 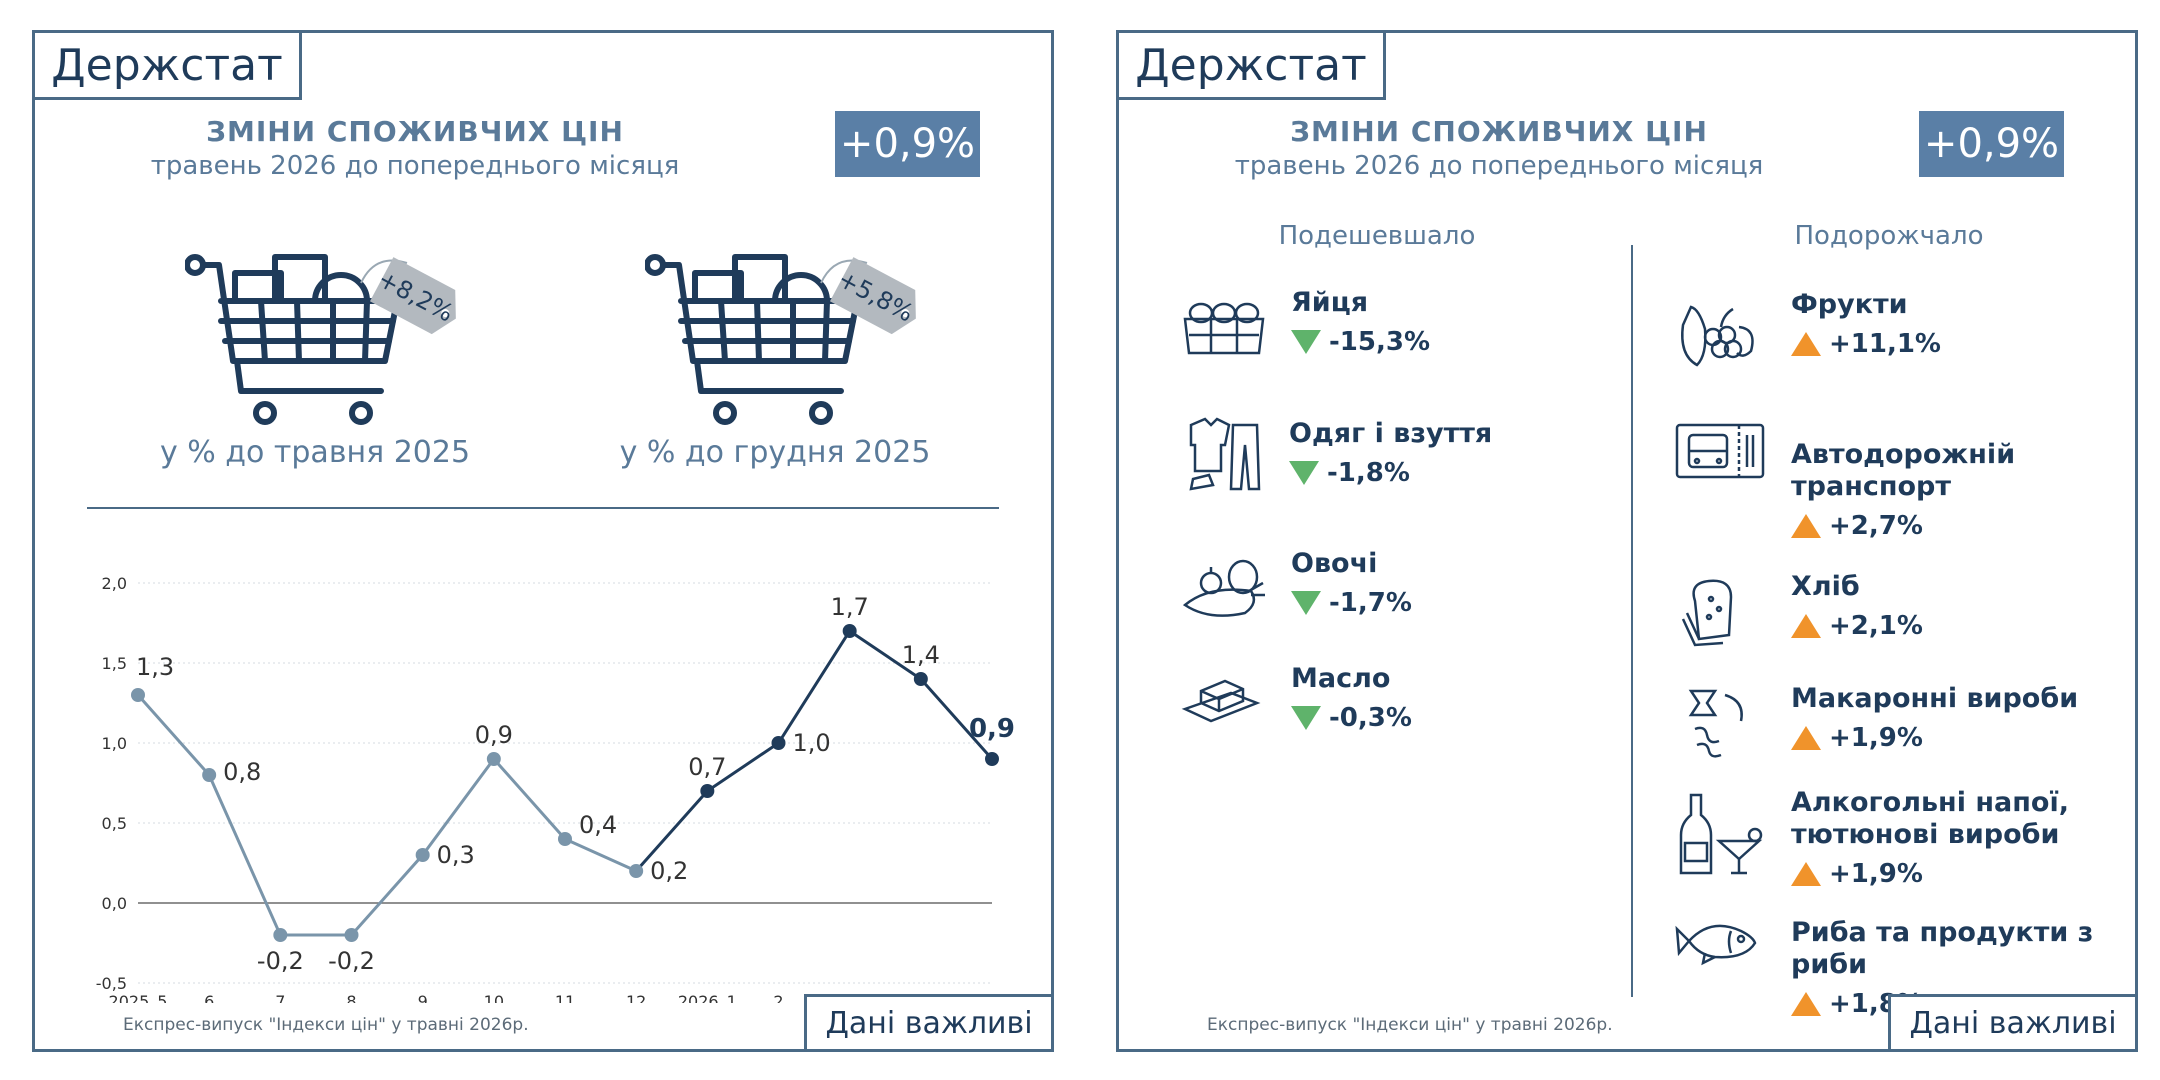 What do you see at coordinates (1224, 328) in the screenshot?
I see `eggs-icon` at bounding box center [1224, 328].